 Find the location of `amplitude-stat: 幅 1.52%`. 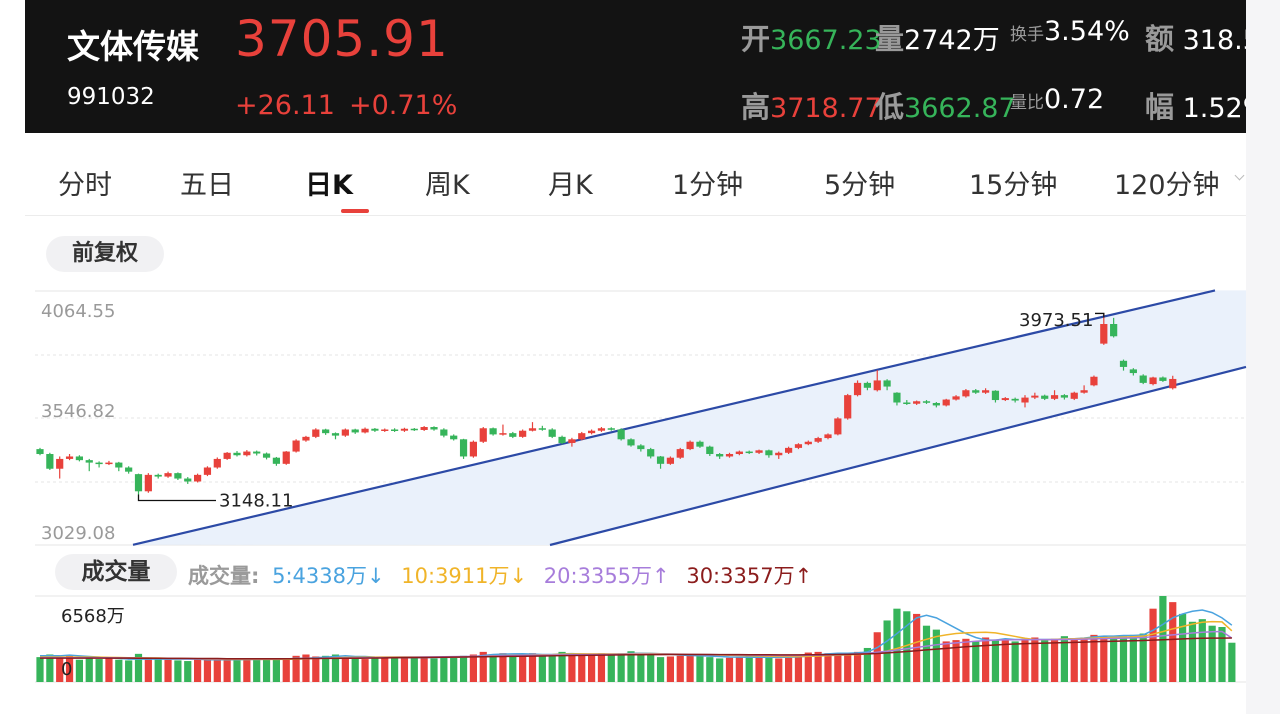

amplitude-stat: 幅 1.52% is located at coordinates (1195, 105).